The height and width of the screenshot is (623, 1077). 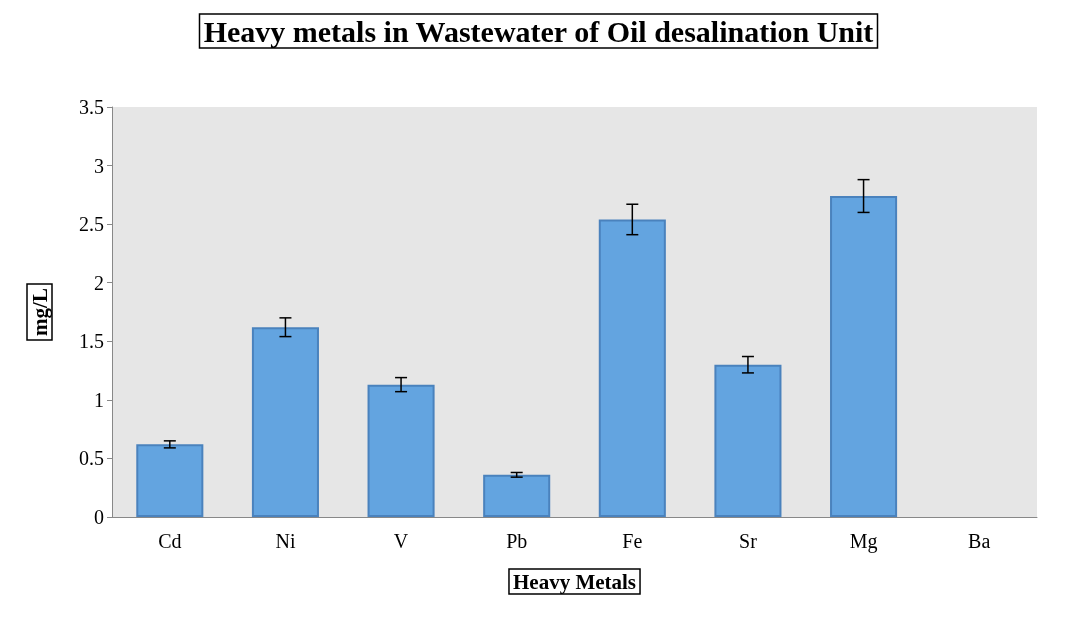 What do you see at coordinates (574, 581) in the screenshot?
I see `x-axis-title: Heavy Metals` at bounding box center [574, 581].